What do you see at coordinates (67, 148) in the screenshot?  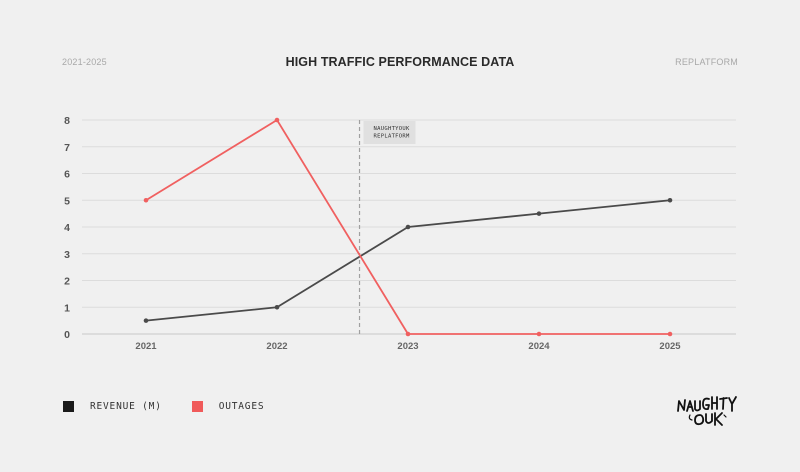 I see `y-tick-label: 7` at bounding box center [67, 148].